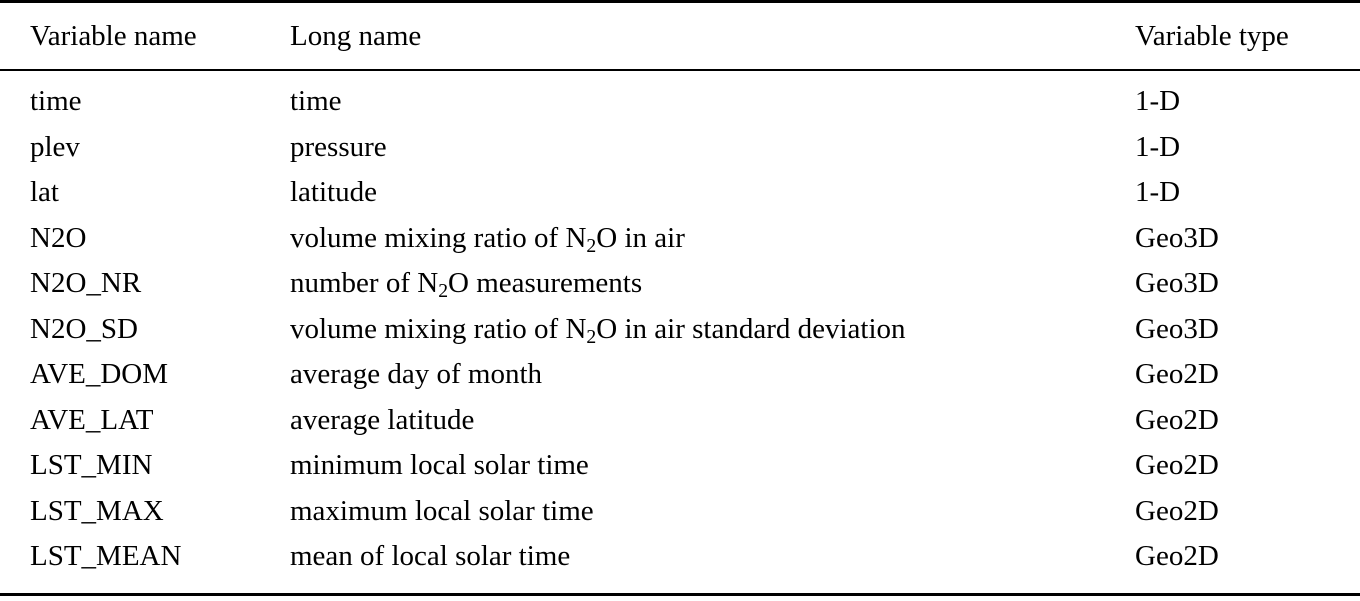 The width and height of the screenshot is (1360, 601). Describe the element at coordinates (712, 375) in the screenshot. I see `long-name-cell: average day of month` at that location.